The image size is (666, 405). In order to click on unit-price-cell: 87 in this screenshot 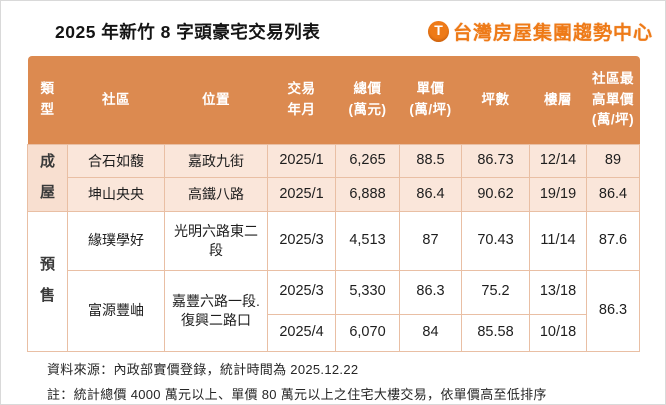, I will do `click(430, 240)`.